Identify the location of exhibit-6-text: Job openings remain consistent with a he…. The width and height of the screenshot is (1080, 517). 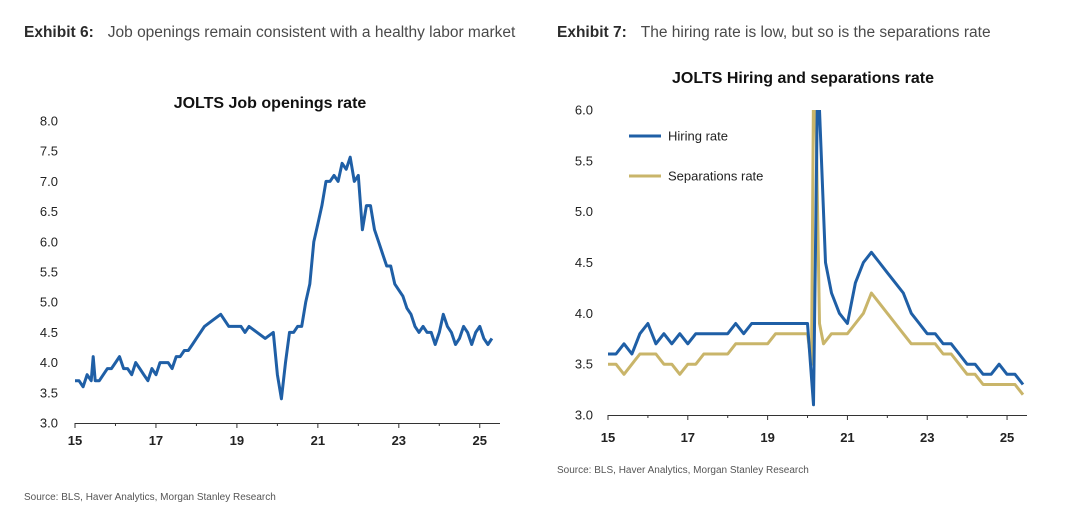
(311, 32).